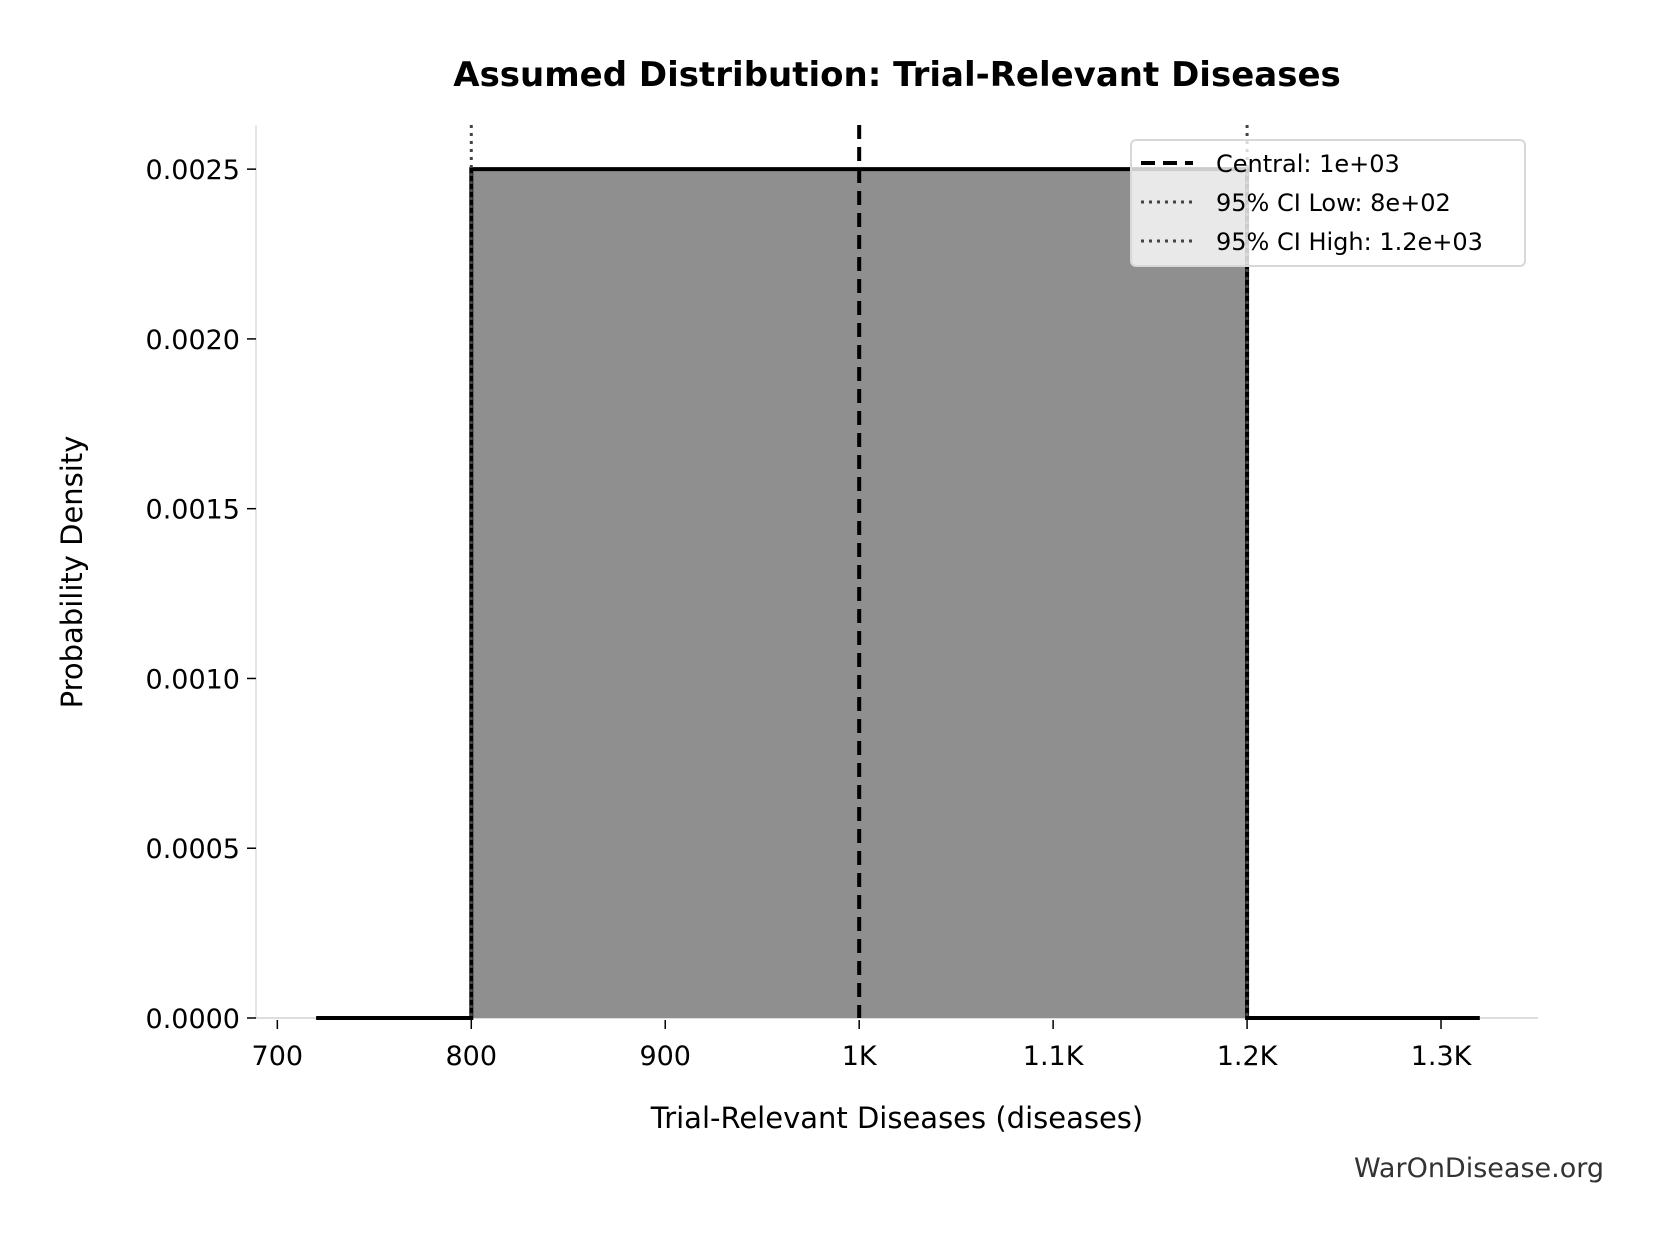  Describe the element at coordinates (193, 1019) in the screenshot. I see `y-tick-label: 0.0000` at that location.